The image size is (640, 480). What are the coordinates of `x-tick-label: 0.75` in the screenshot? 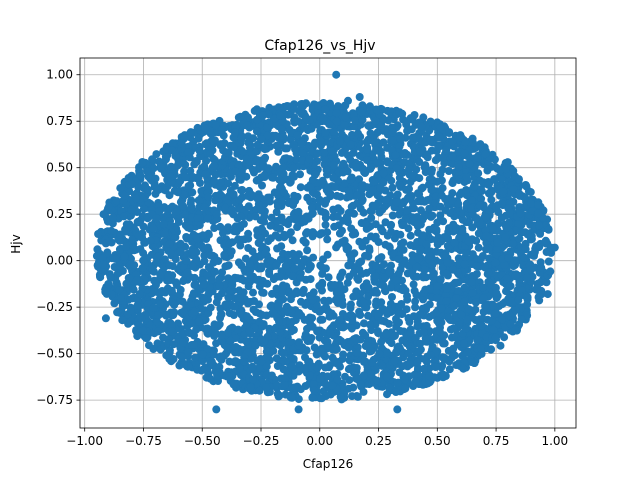 It's located at (496, 441).